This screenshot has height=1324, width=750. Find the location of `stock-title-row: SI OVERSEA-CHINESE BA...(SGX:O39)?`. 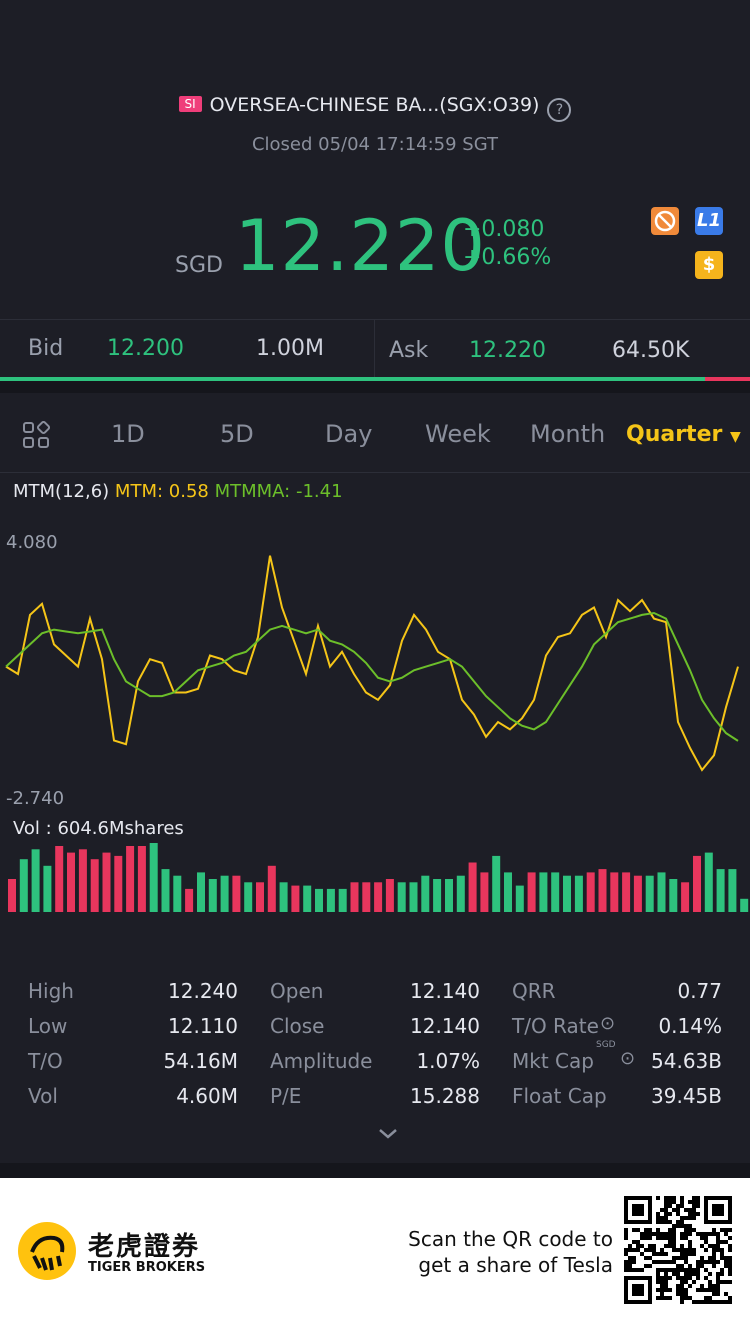

stock-title-row: SI OVERSEA-CHINESE BA...(SGX:O39)? is located at coordinates (375, 108).